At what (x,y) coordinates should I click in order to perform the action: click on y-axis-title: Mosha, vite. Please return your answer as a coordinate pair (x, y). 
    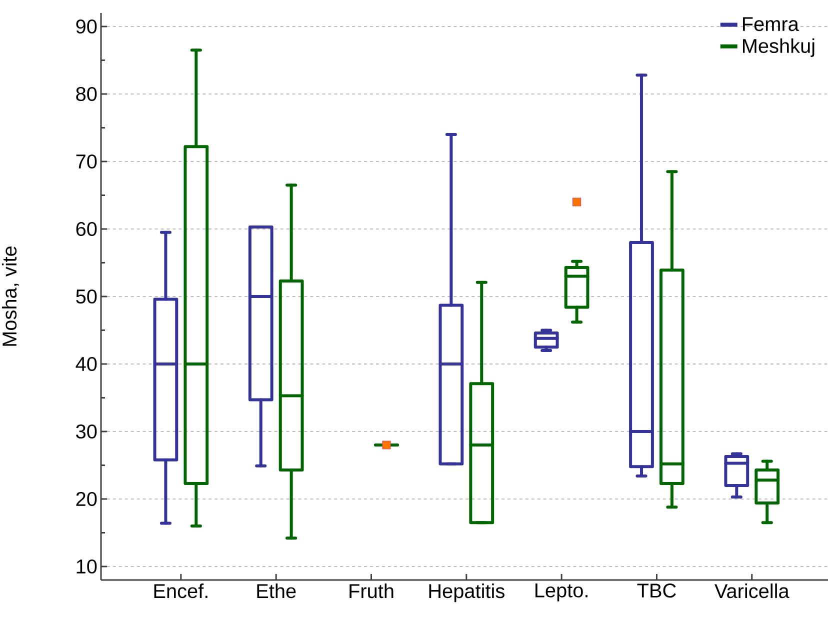
    Looking at the image, I should click on (10, 296).